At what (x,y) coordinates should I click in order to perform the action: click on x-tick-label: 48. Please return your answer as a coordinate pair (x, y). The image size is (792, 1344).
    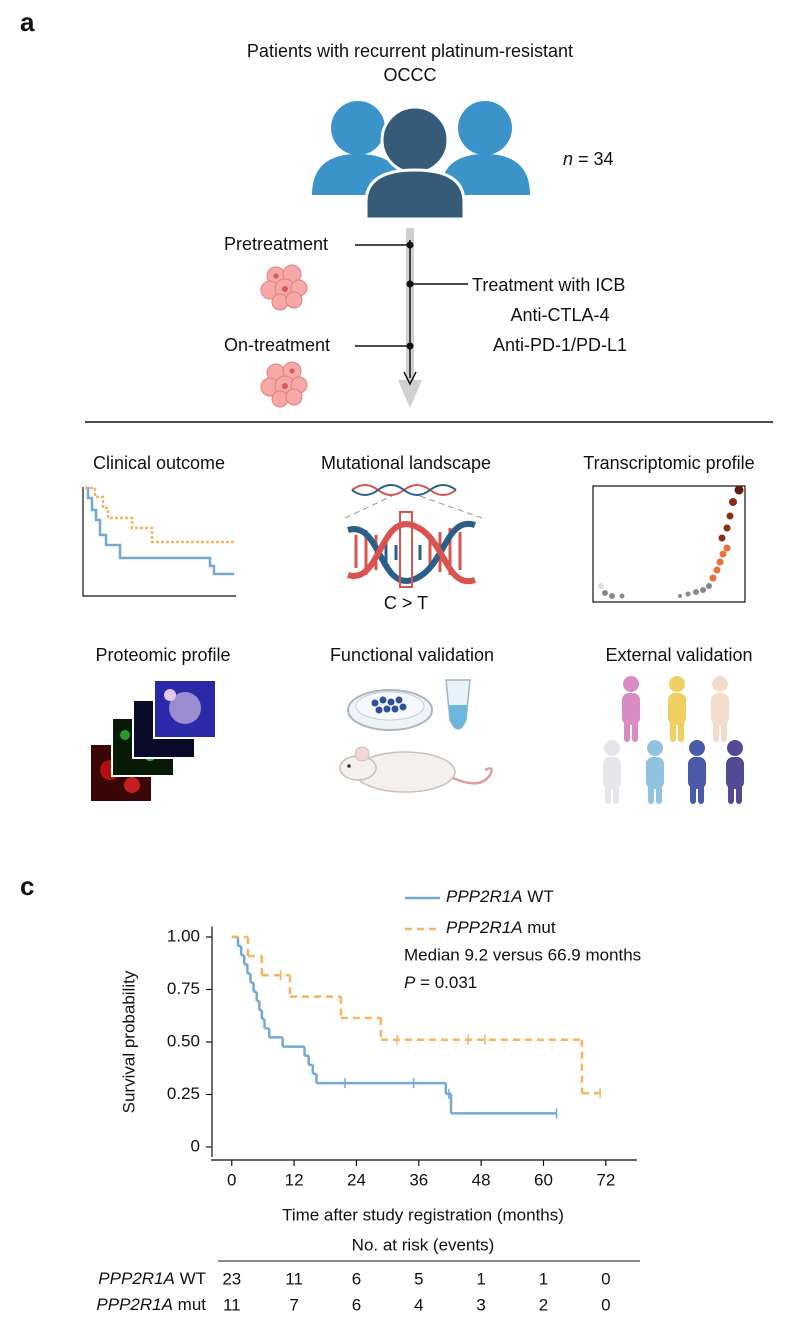
    Looking at the image, I should click on (481, 1179).